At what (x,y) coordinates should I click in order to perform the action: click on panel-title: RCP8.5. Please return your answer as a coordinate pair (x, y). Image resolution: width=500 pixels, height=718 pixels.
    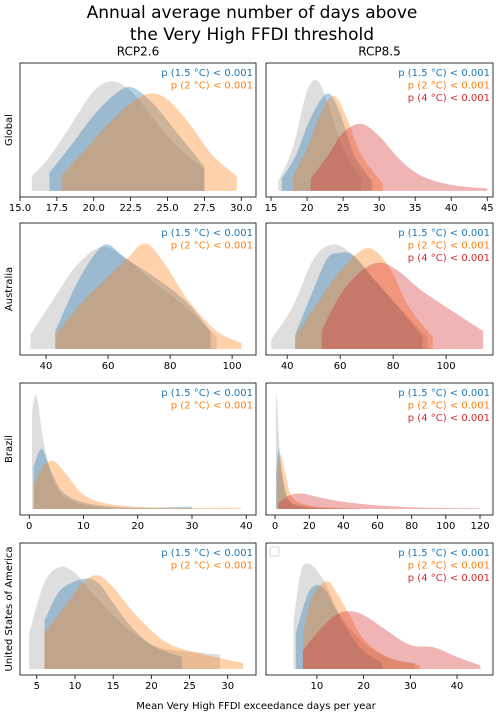
    Looking at the image, I should click on (379, 52).